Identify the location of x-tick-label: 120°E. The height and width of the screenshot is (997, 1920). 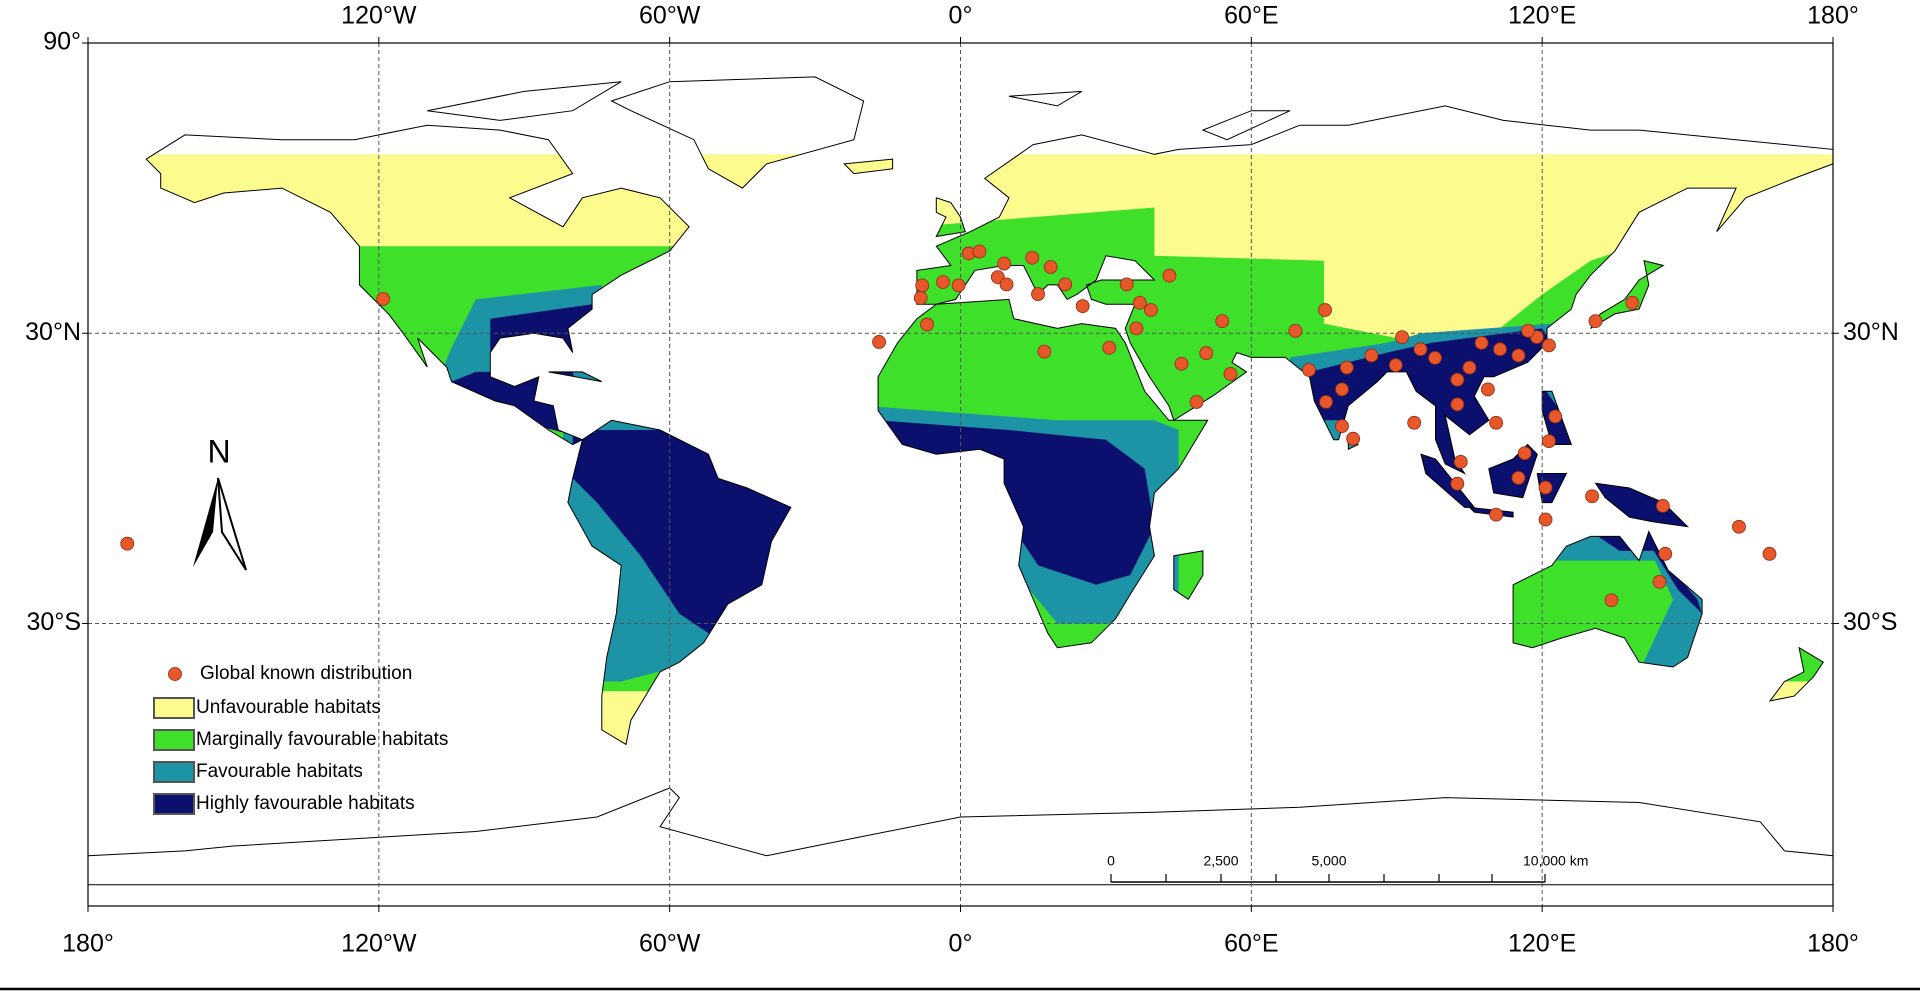
(1542, 944).